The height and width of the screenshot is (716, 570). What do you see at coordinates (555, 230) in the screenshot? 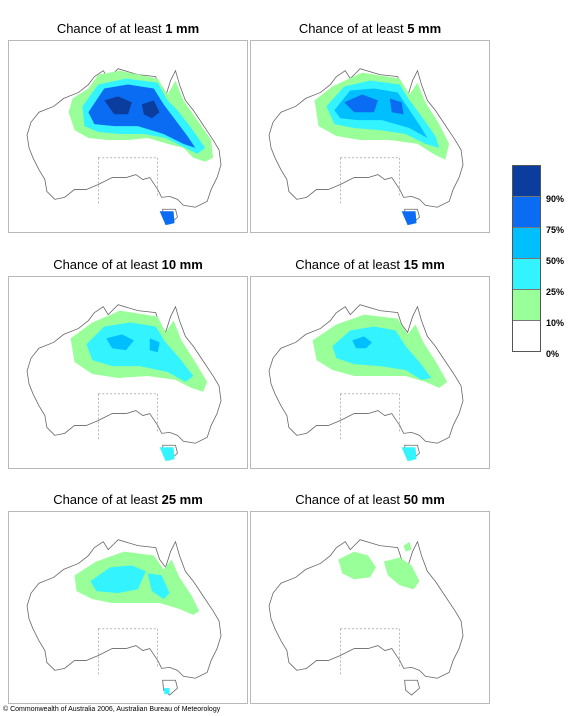
I see `legend-label-75: 75%` at bounding box center [555, 230].